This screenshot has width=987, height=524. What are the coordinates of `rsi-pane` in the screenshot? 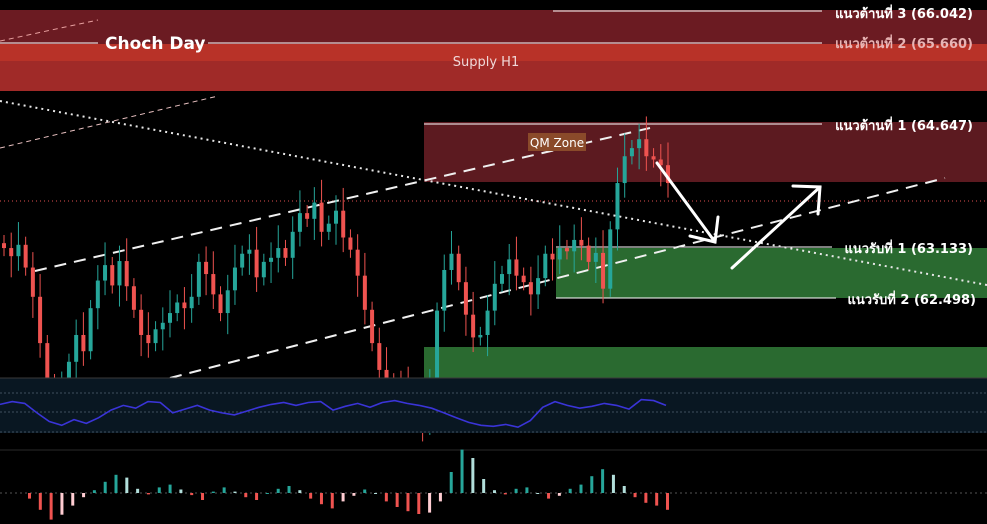 It's located at (493, 405).